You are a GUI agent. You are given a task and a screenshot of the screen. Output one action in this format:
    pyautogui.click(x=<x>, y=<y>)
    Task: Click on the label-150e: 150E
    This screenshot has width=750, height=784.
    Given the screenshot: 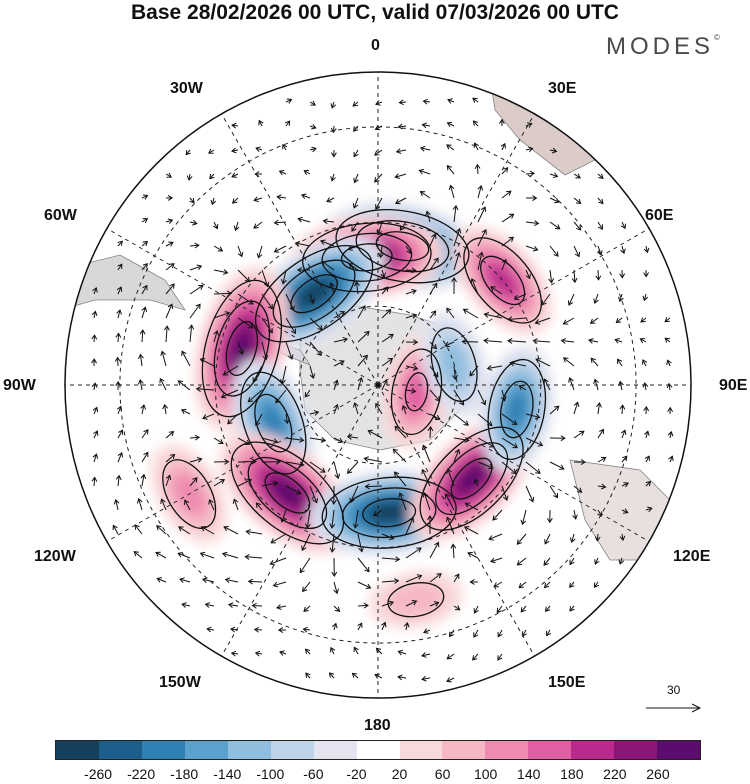 What is the action you would take?
    pyautogui.click(x=566, y=683)
    